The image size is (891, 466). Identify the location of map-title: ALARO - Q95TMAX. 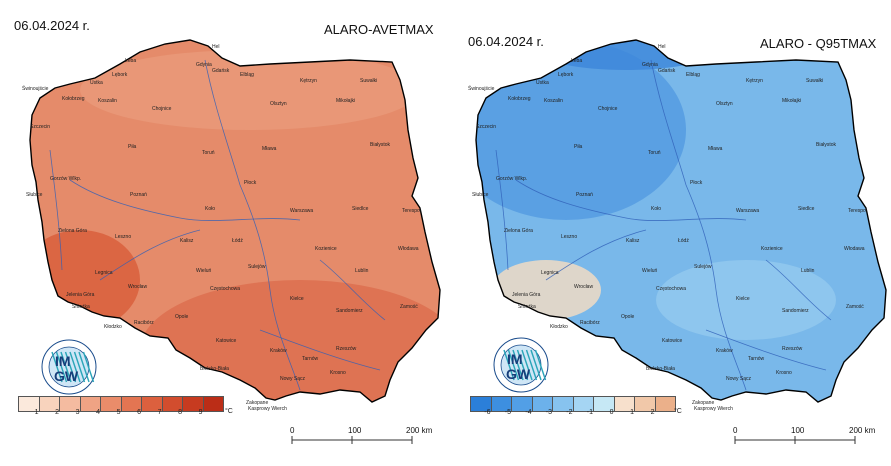
(818, 43).